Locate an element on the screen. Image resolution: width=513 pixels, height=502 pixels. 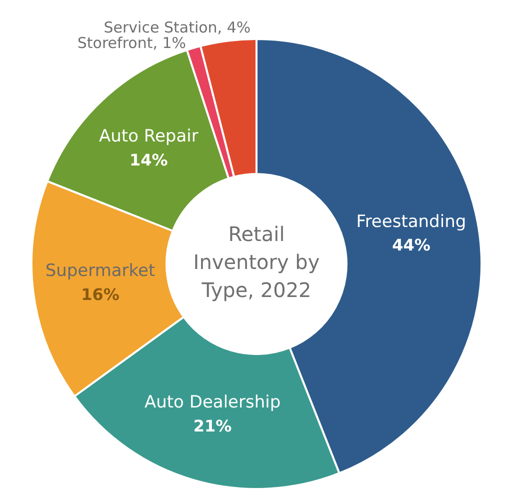
data-label: 44% is located at coordinates (411, 245).